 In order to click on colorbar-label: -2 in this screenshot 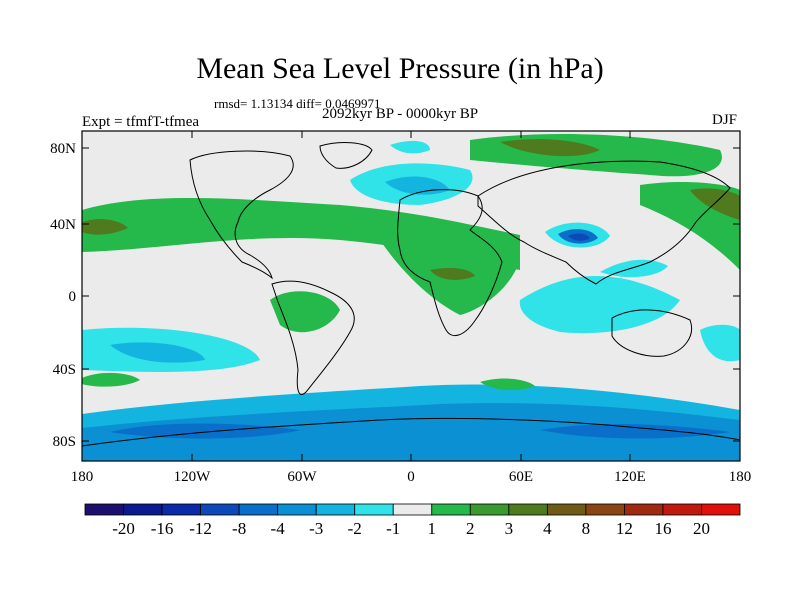, I will do `click(355, 528)`.